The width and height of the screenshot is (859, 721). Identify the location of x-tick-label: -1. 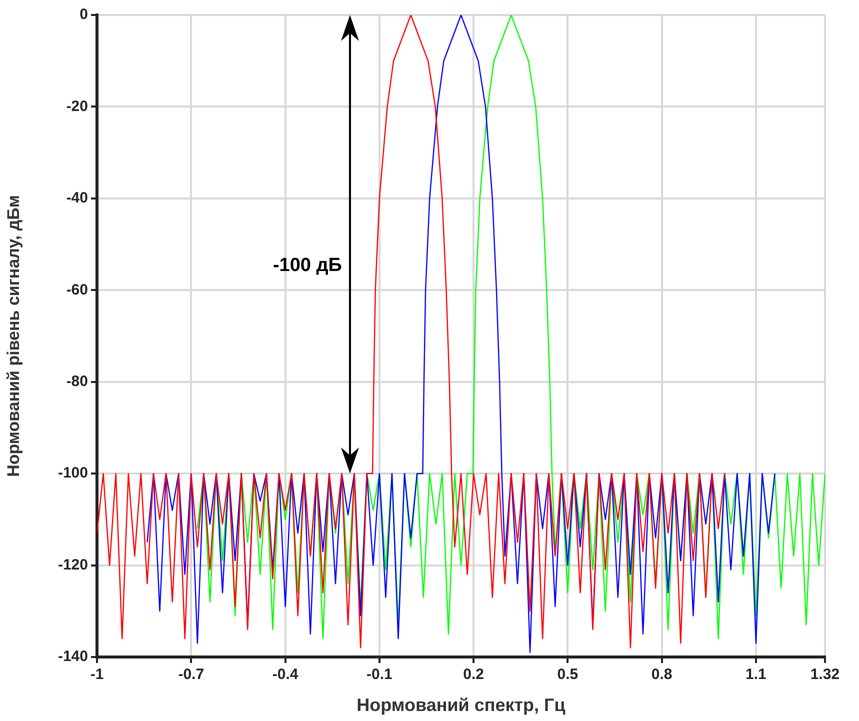
(97, 675).